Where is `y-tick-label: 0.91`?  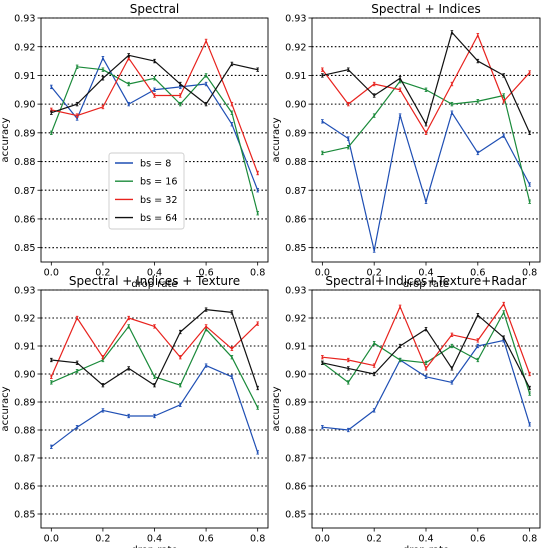 y-tick-label: 0.91 is located at coordinates (24, 347).